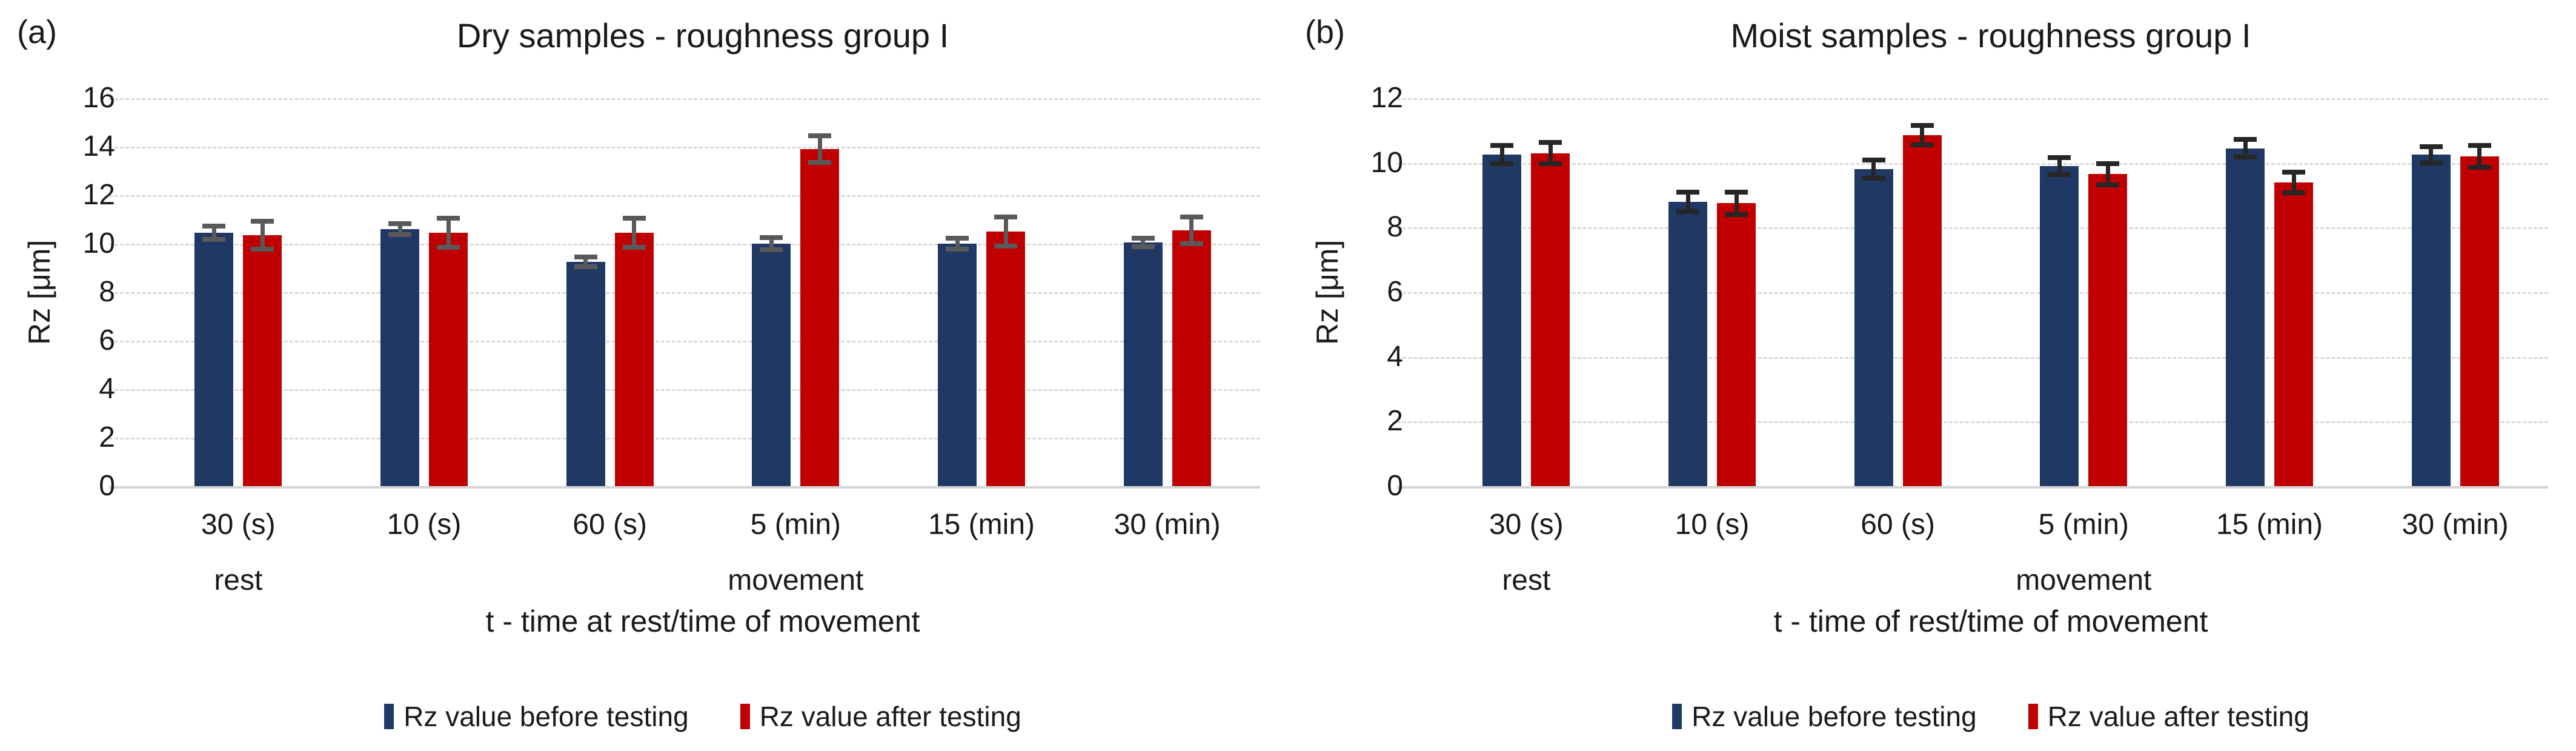  Describe the element at coordinates (238, 580) in the screenshot. I see `x-tick-sublabel: rest` at that location.